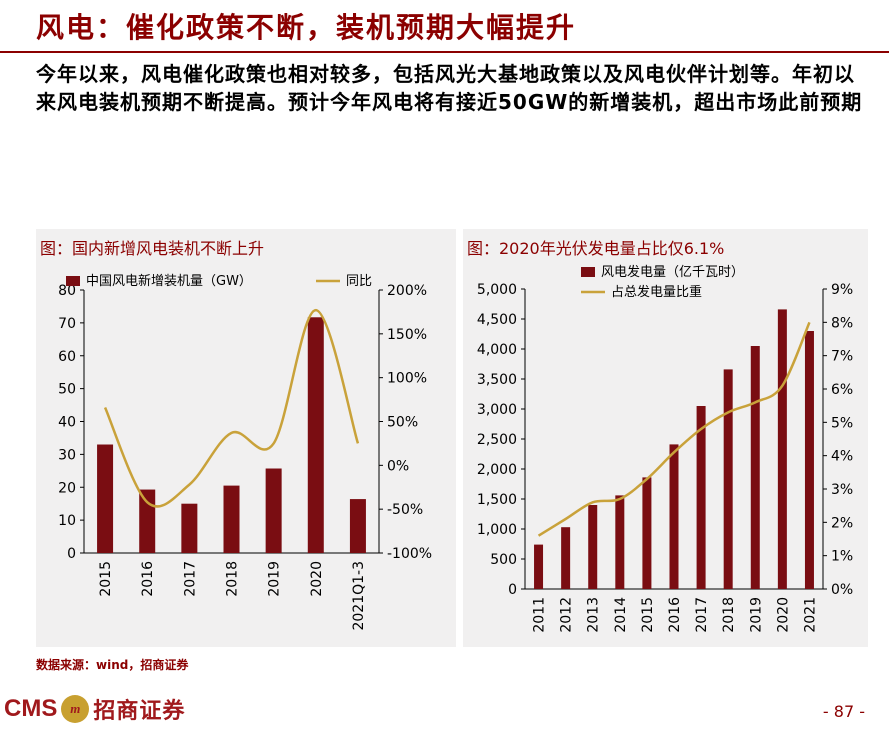  I want to click on y-right-tick-label: 150%, so click(407, 335).